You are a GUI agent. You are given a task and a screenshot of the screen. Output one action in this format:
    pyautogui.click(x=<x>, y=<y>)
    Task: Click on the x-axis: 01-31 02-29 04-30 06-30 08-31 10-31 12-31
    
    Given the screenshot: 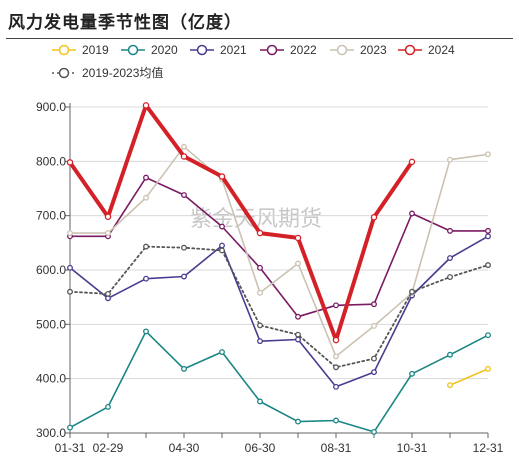 What is the action you would take?
    pyautogui.click(x=279, y=443)
    